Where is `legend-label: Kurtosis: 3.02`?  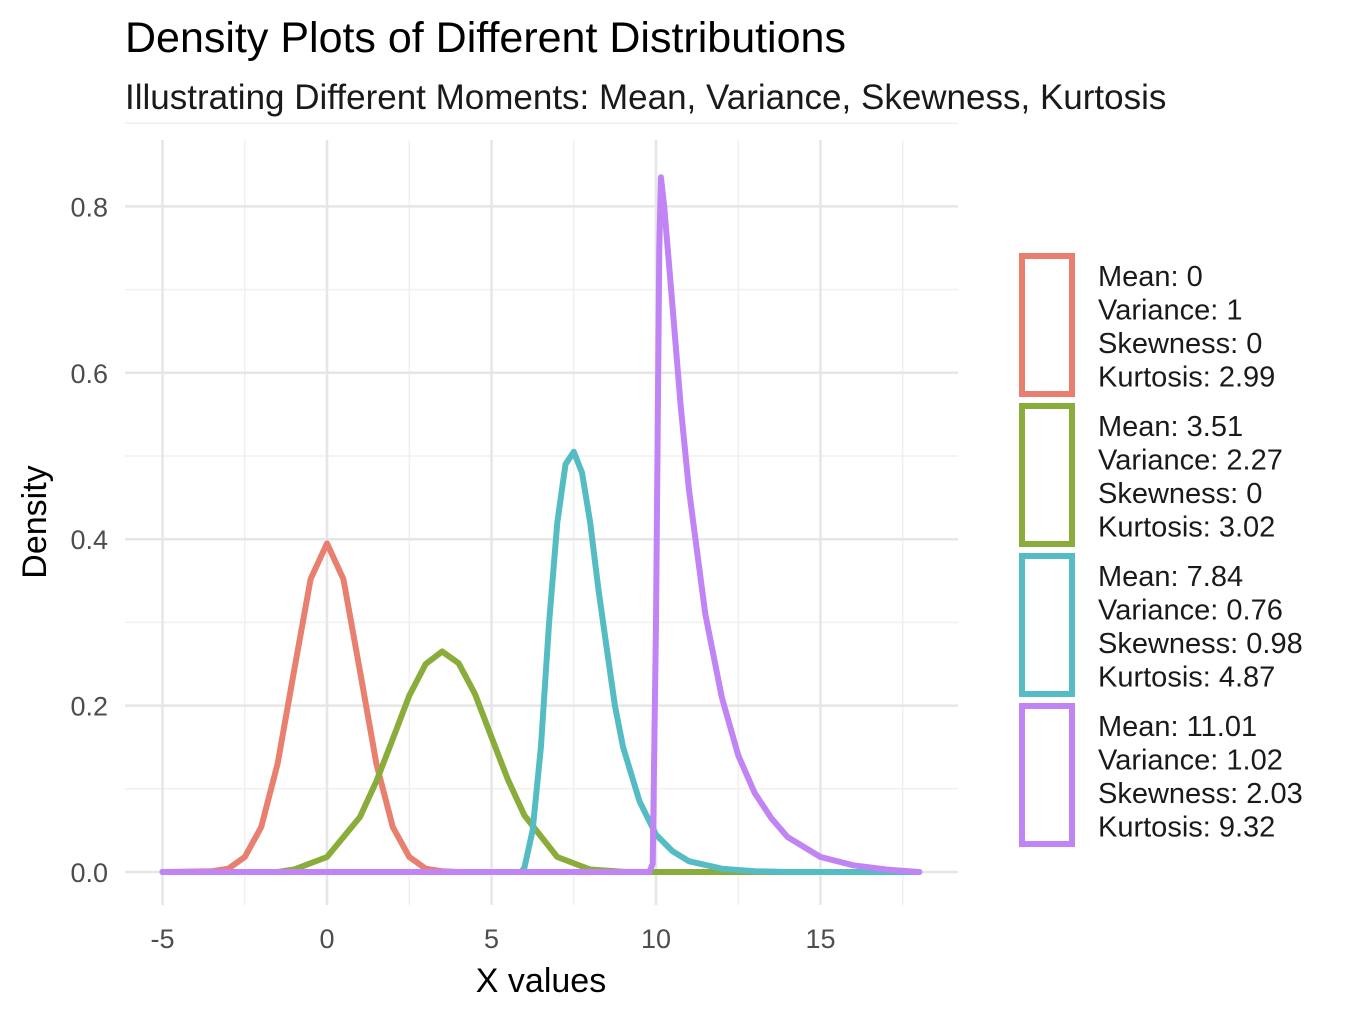
legend-label: Kurtosis: 3.02 is located at coordinates (1186, 528).